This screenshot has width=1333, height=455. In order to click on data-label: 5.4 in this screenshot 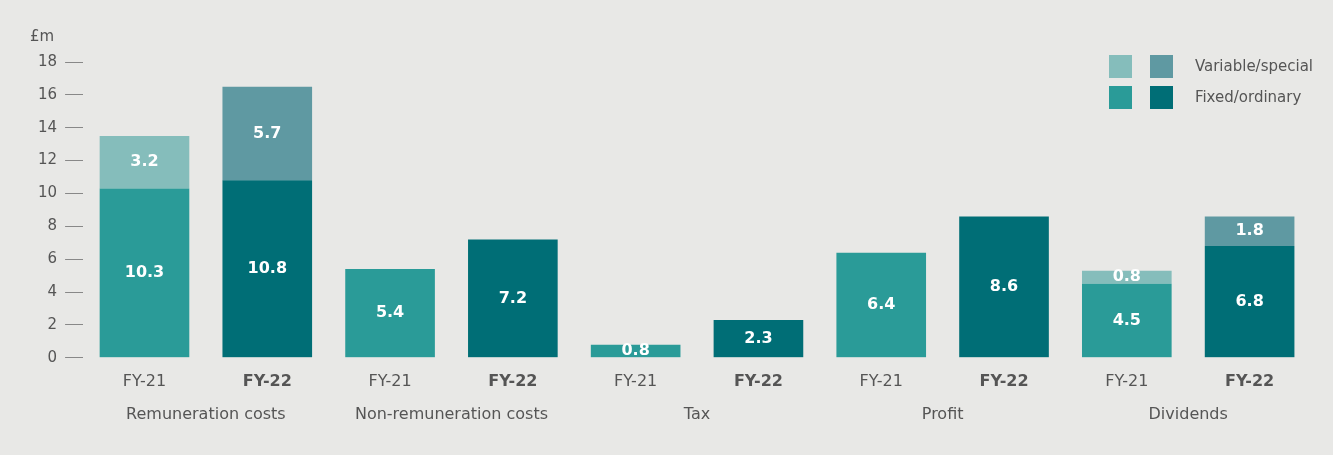, I will do `click(390, 312)`.